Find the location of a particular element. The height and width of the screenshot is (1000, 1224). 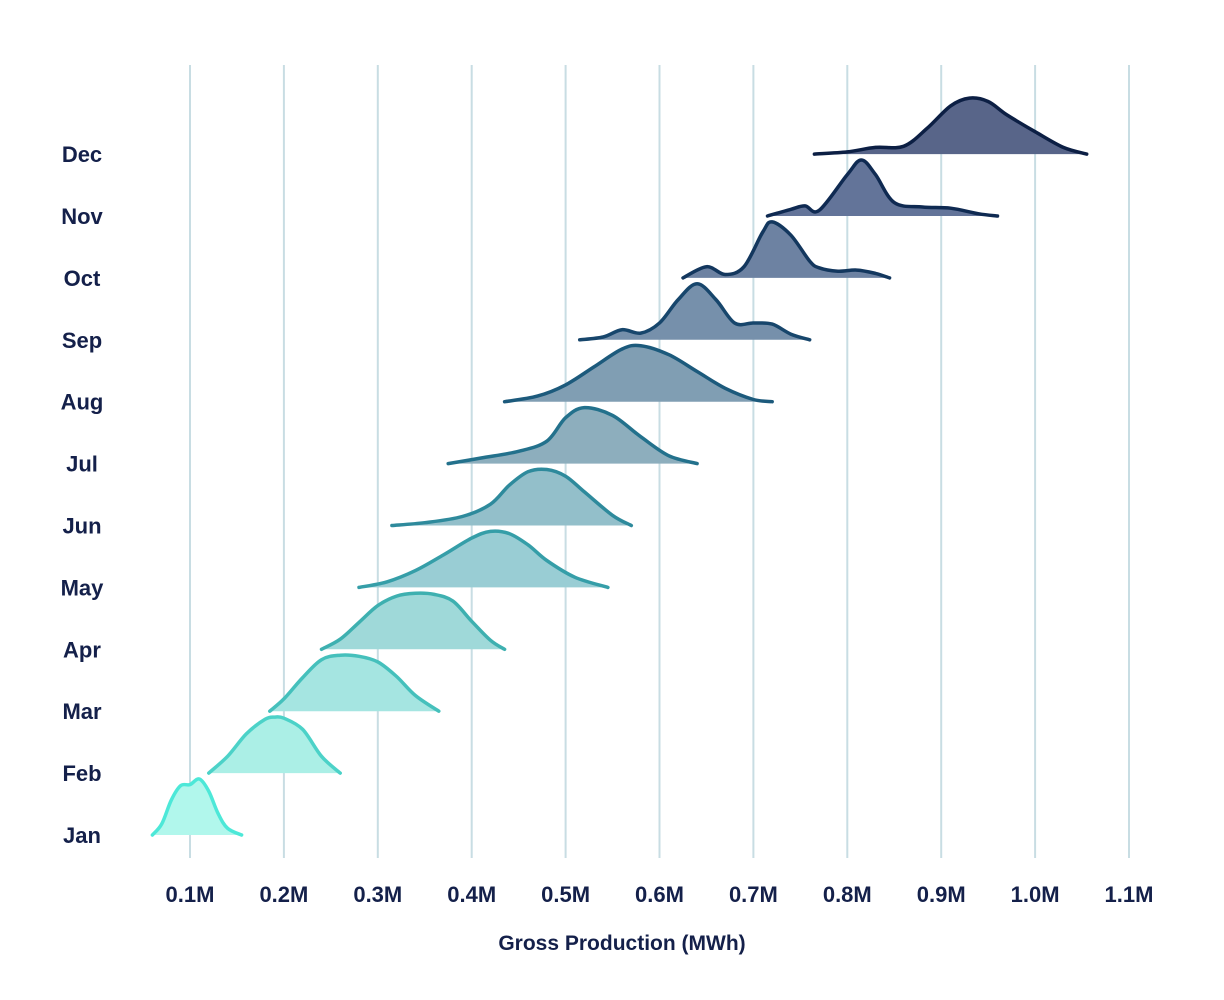

x-tick-label: 0.3M is located at coordinates (377, 894).